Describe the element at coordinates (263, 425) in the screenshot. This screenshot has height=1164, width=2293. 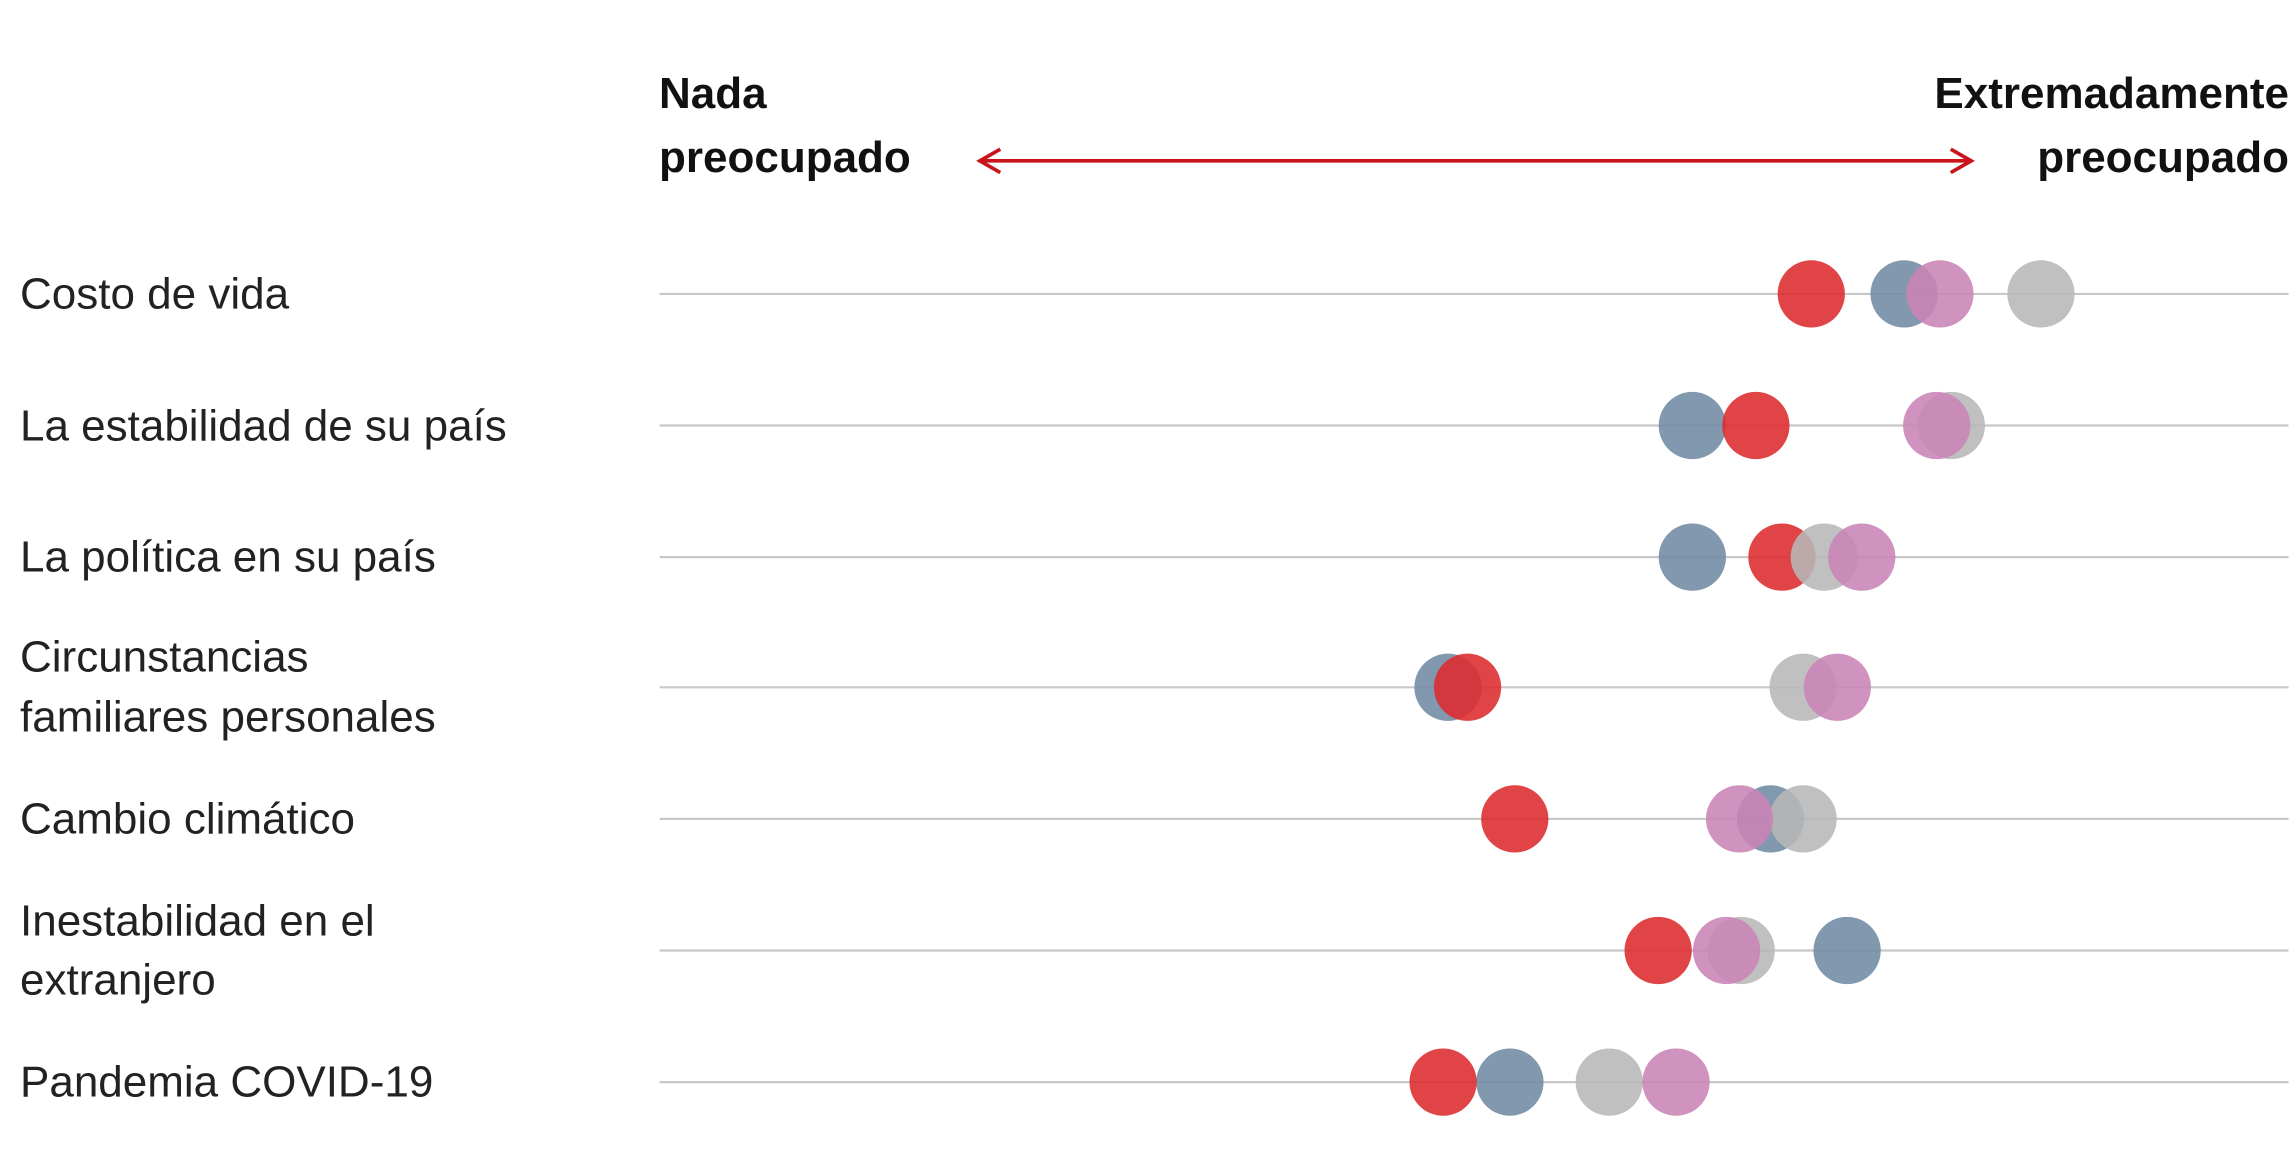
I see `category-label: La estabilidad de su país` at that location.